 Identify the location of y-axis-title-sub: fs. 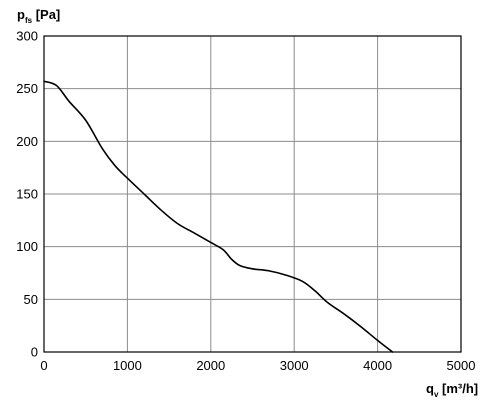
(29, 20).